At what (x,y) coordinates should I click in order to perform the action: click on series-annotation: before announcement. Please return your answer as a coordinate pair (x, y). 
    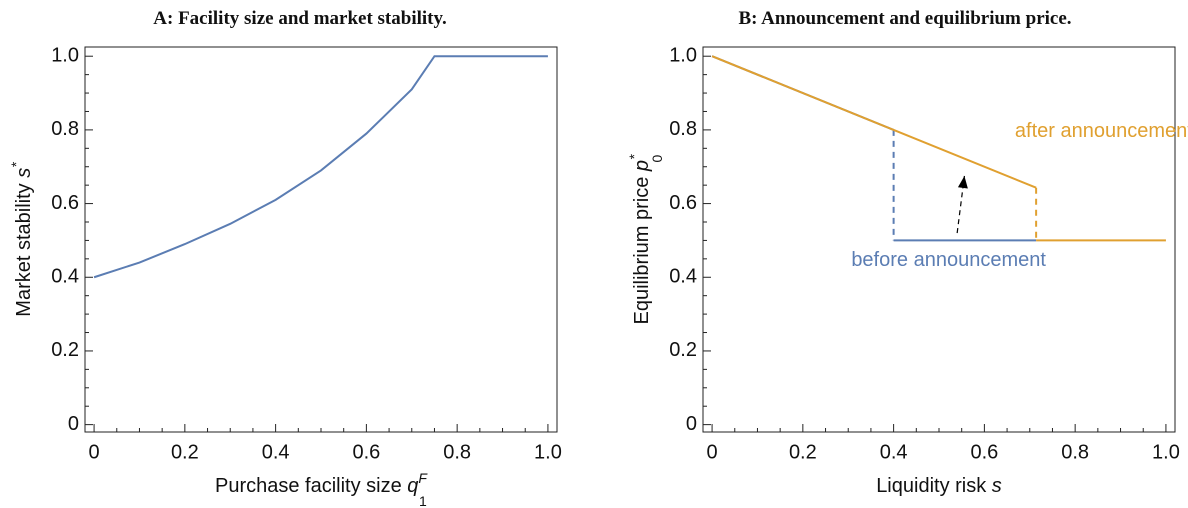
    Looking at the image, I should click on (948, 260).